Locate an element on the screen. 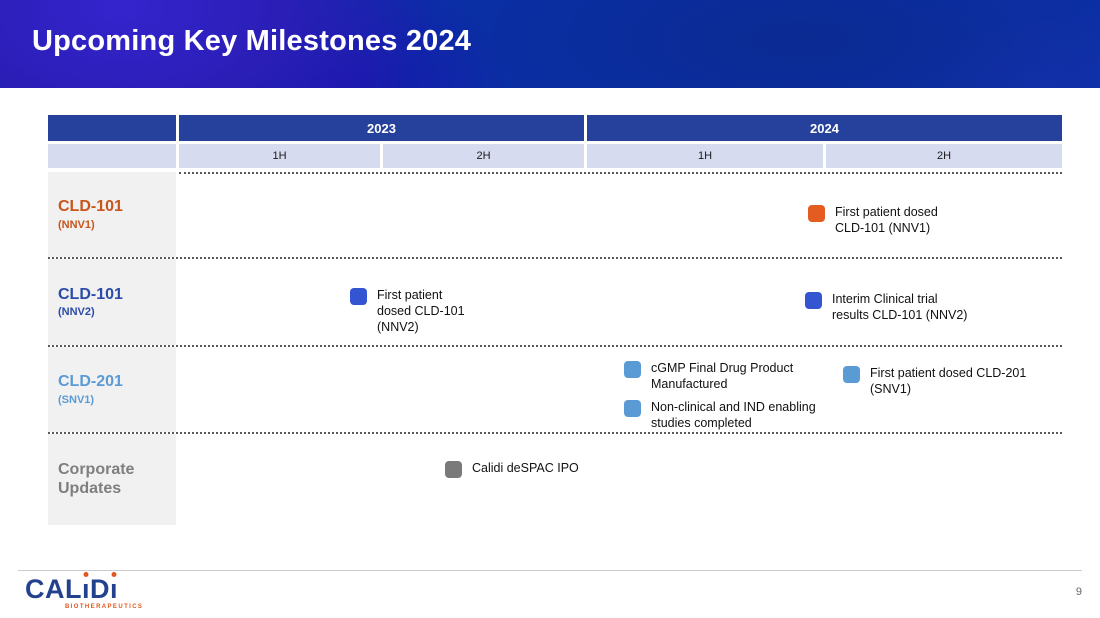 This screenshot has width=1100, height=618. row-label-cell: CLD-201 (SNV1) is located at coordinates (112, 389).